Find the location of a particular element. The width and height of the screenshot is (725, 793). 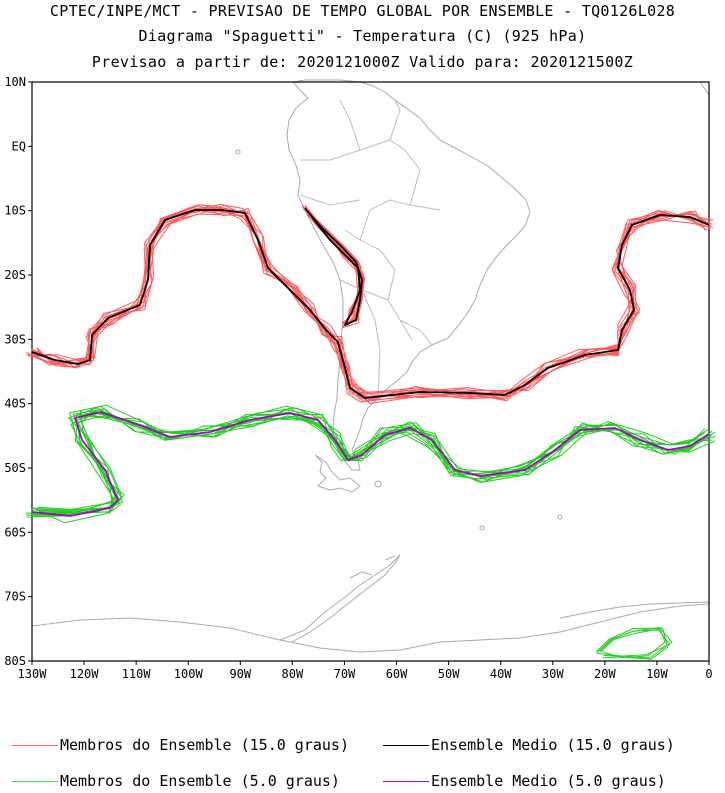

legend-swatch-red is located at coordinates (35, 745).